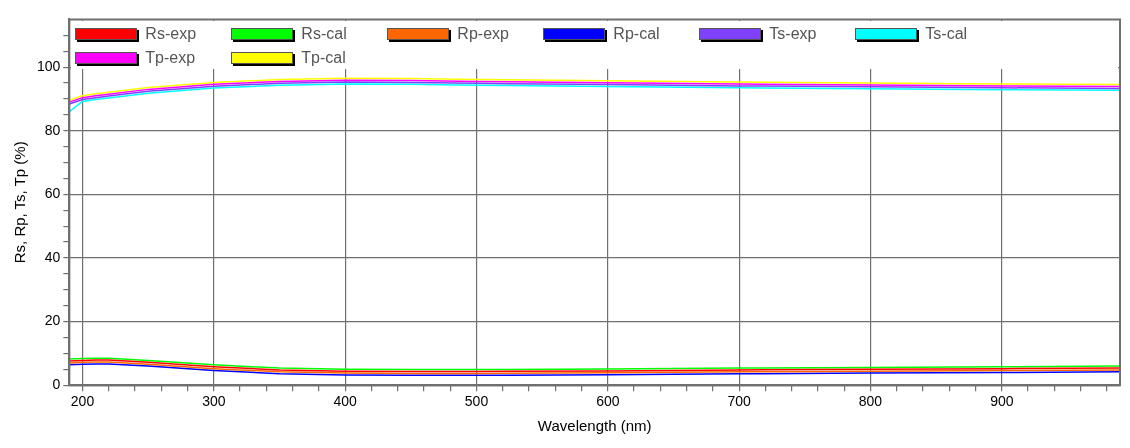 This screenshot has width=1130, height=448. Describe the element at coordinates (52, 320) in the screenshot. I see `y-tick-label: 20` at that location.